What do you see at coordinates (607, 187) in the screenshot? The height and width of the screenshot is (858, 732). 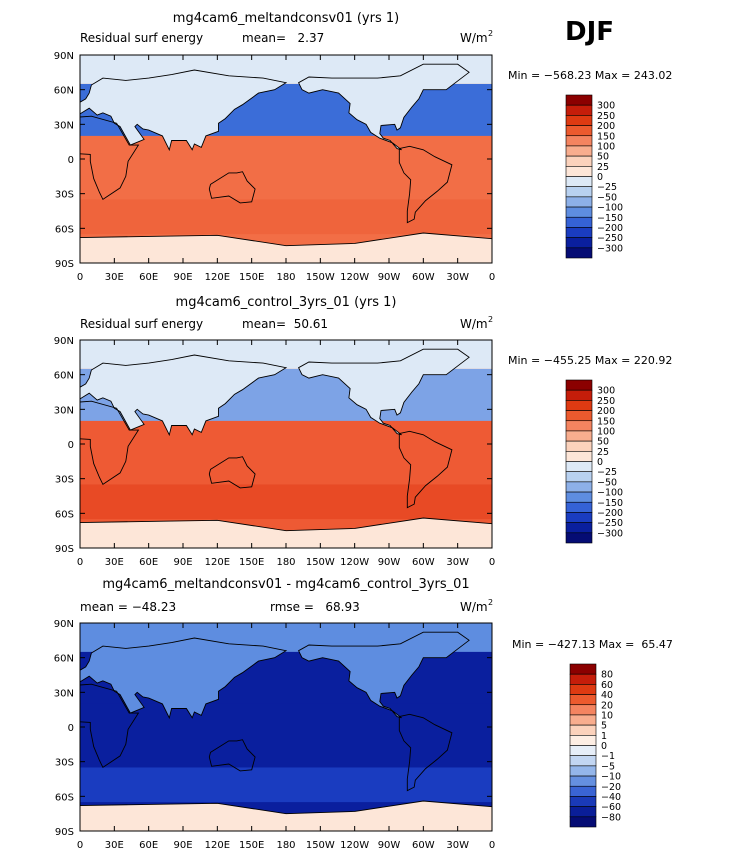 I see `colorbar-label: −25` at bounding box center [607, 187].